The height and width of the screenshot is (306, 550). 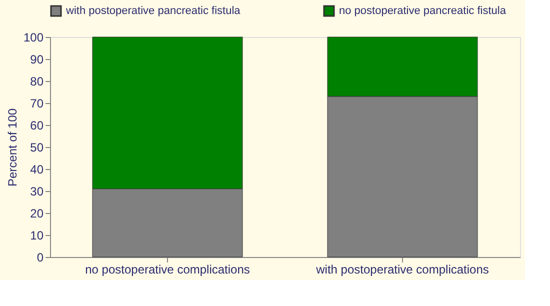 I want to click on legend-label: no postoperative pancreatic fistula, so click(x=423, y=11).